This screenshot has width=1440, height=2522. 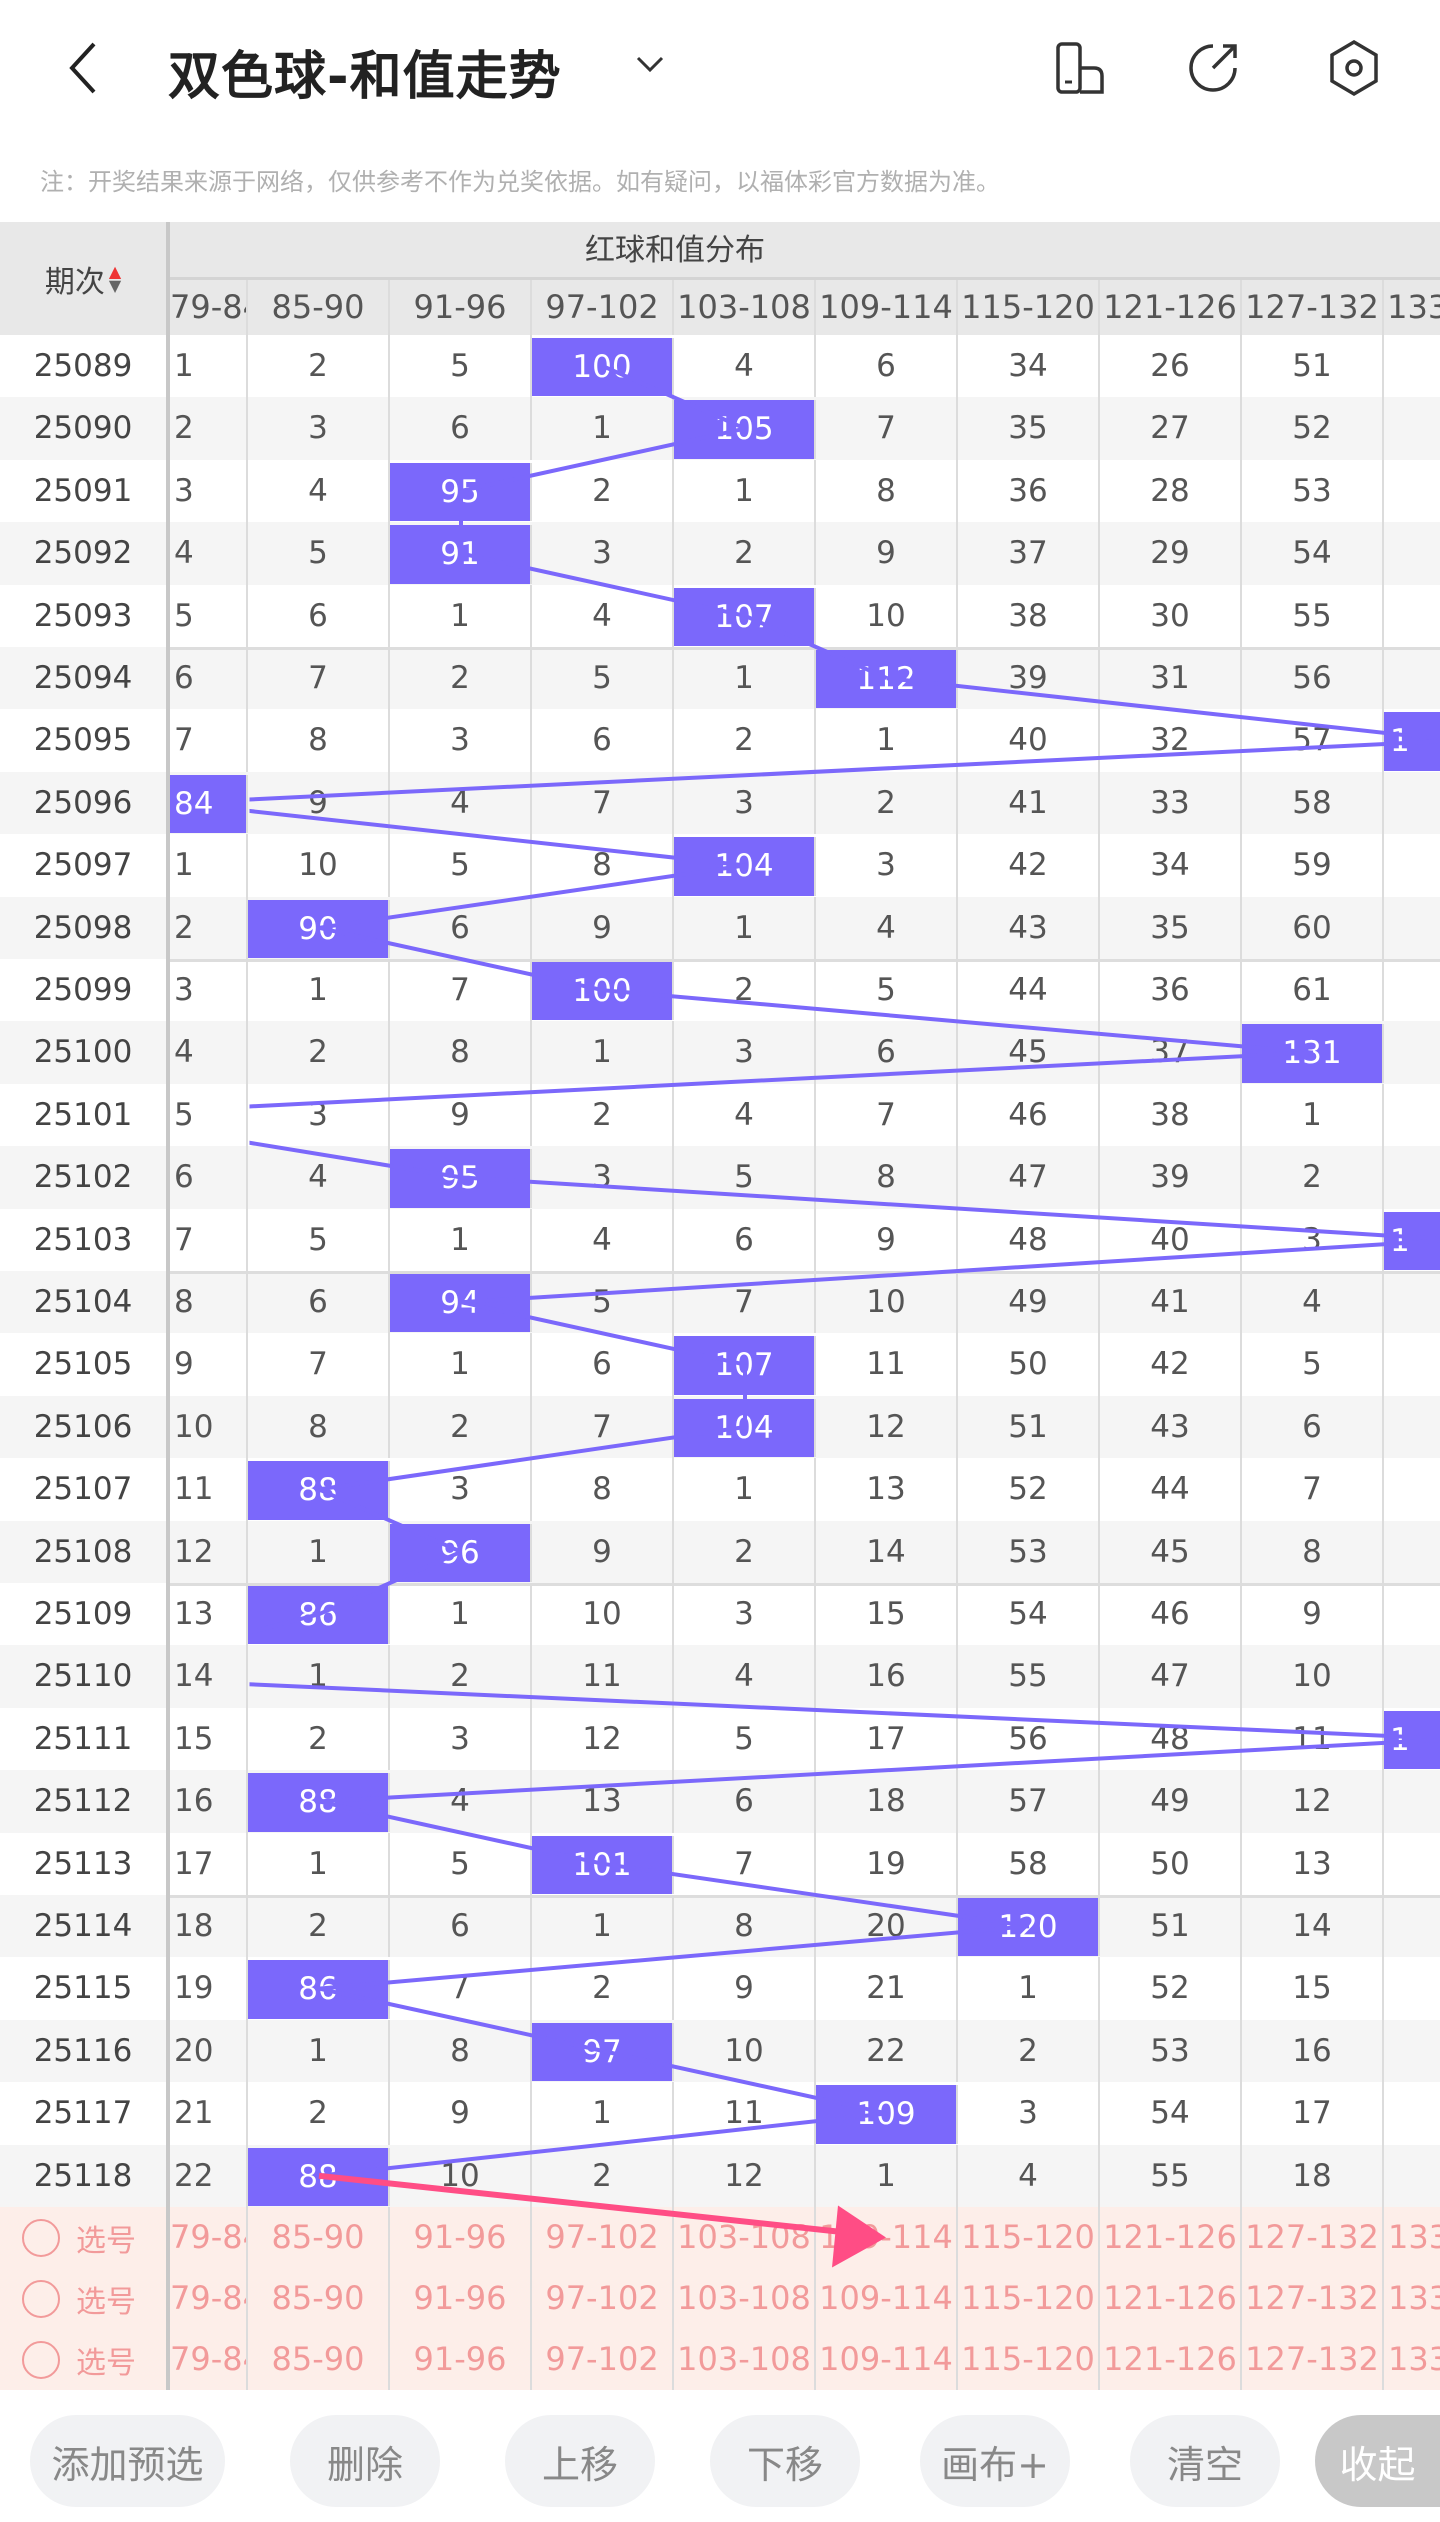 What do you see at coordinates (85, 2113) in the screenshot?
I see `period-cell: 25117` at bounding box center [85, 2113].